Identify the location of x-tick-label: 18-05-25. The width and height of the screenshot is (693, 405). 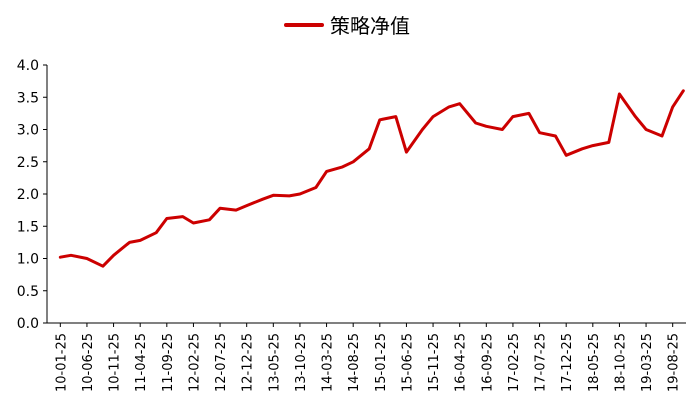
(594, 362).